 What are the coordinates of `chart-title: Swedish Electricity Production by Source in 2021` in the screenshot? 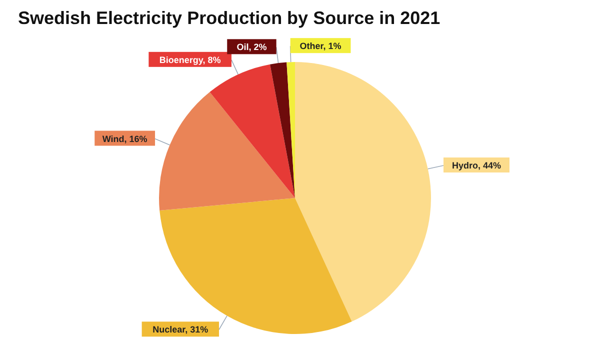 It's located at (229, 18).